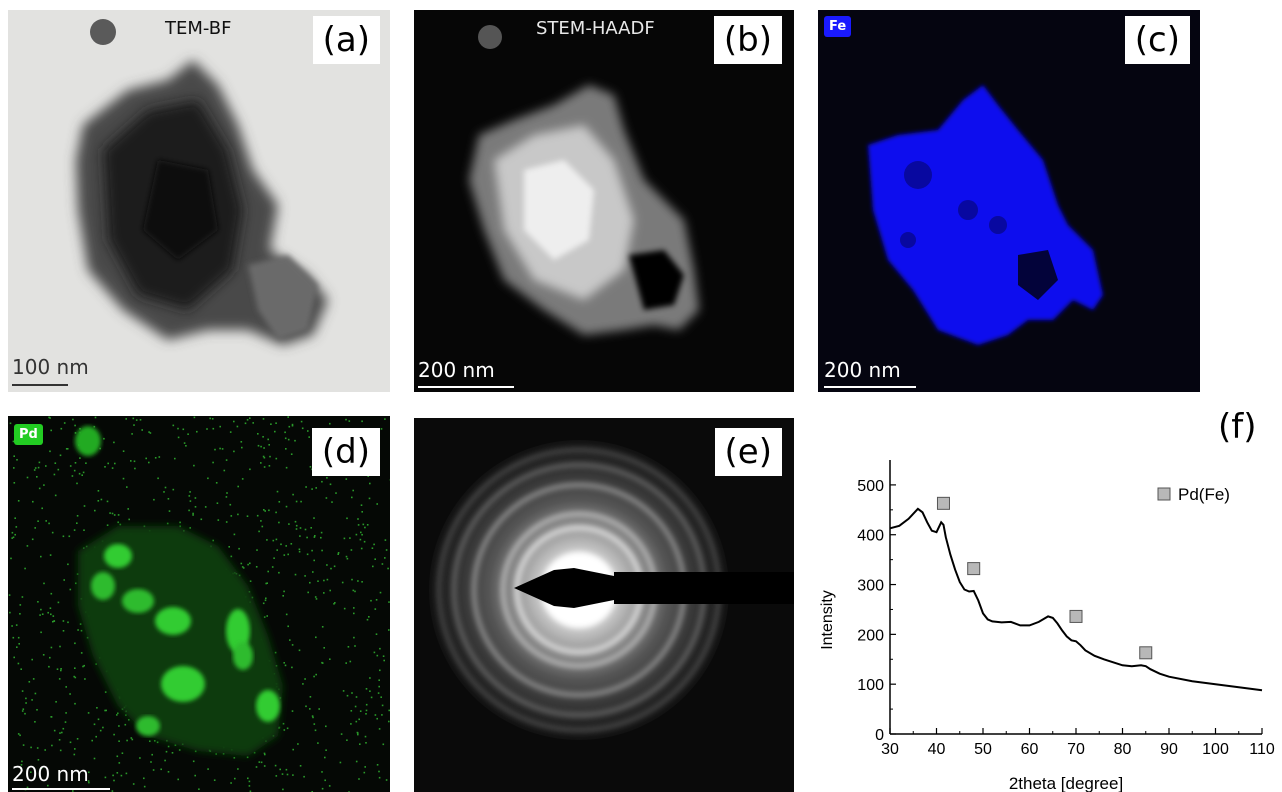  What do you see at coordinates (1204, 494) in the screenshot?
I see `legend-label: Pd(Fe)` at bounding box center [1204, 494].